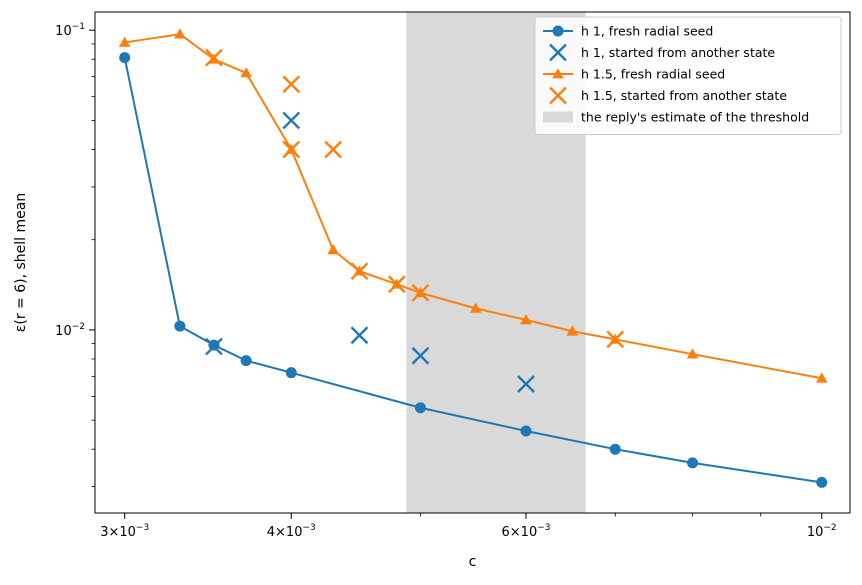 The width and height of the screenshot is (862, 585). I want to click on y-axis-label: ε(r = 6), shell mean, so click(21, 262).